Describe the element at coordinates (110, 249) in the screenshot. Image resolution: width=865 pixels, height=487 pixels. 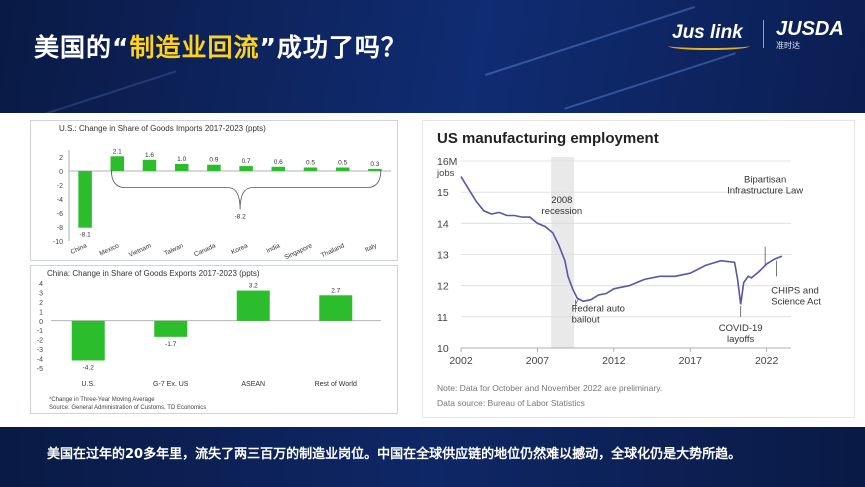
I see `x-tick-label: Mexico` at that location.